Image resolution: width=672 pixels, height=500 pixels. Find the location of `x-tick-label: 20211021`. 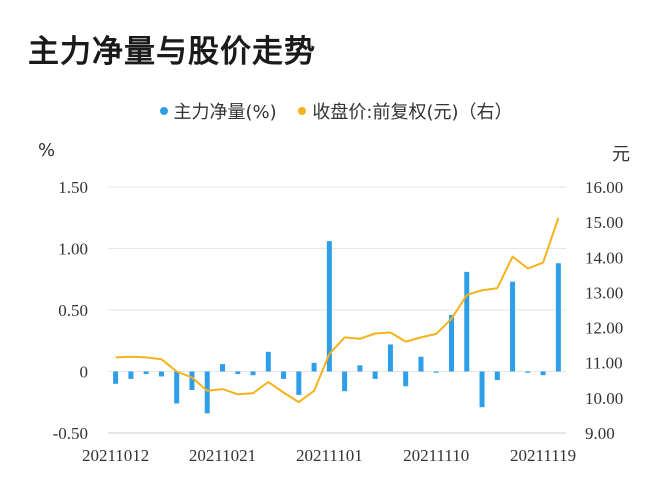

x-tick-label: 20211021 is located at coordinates (222, 455).